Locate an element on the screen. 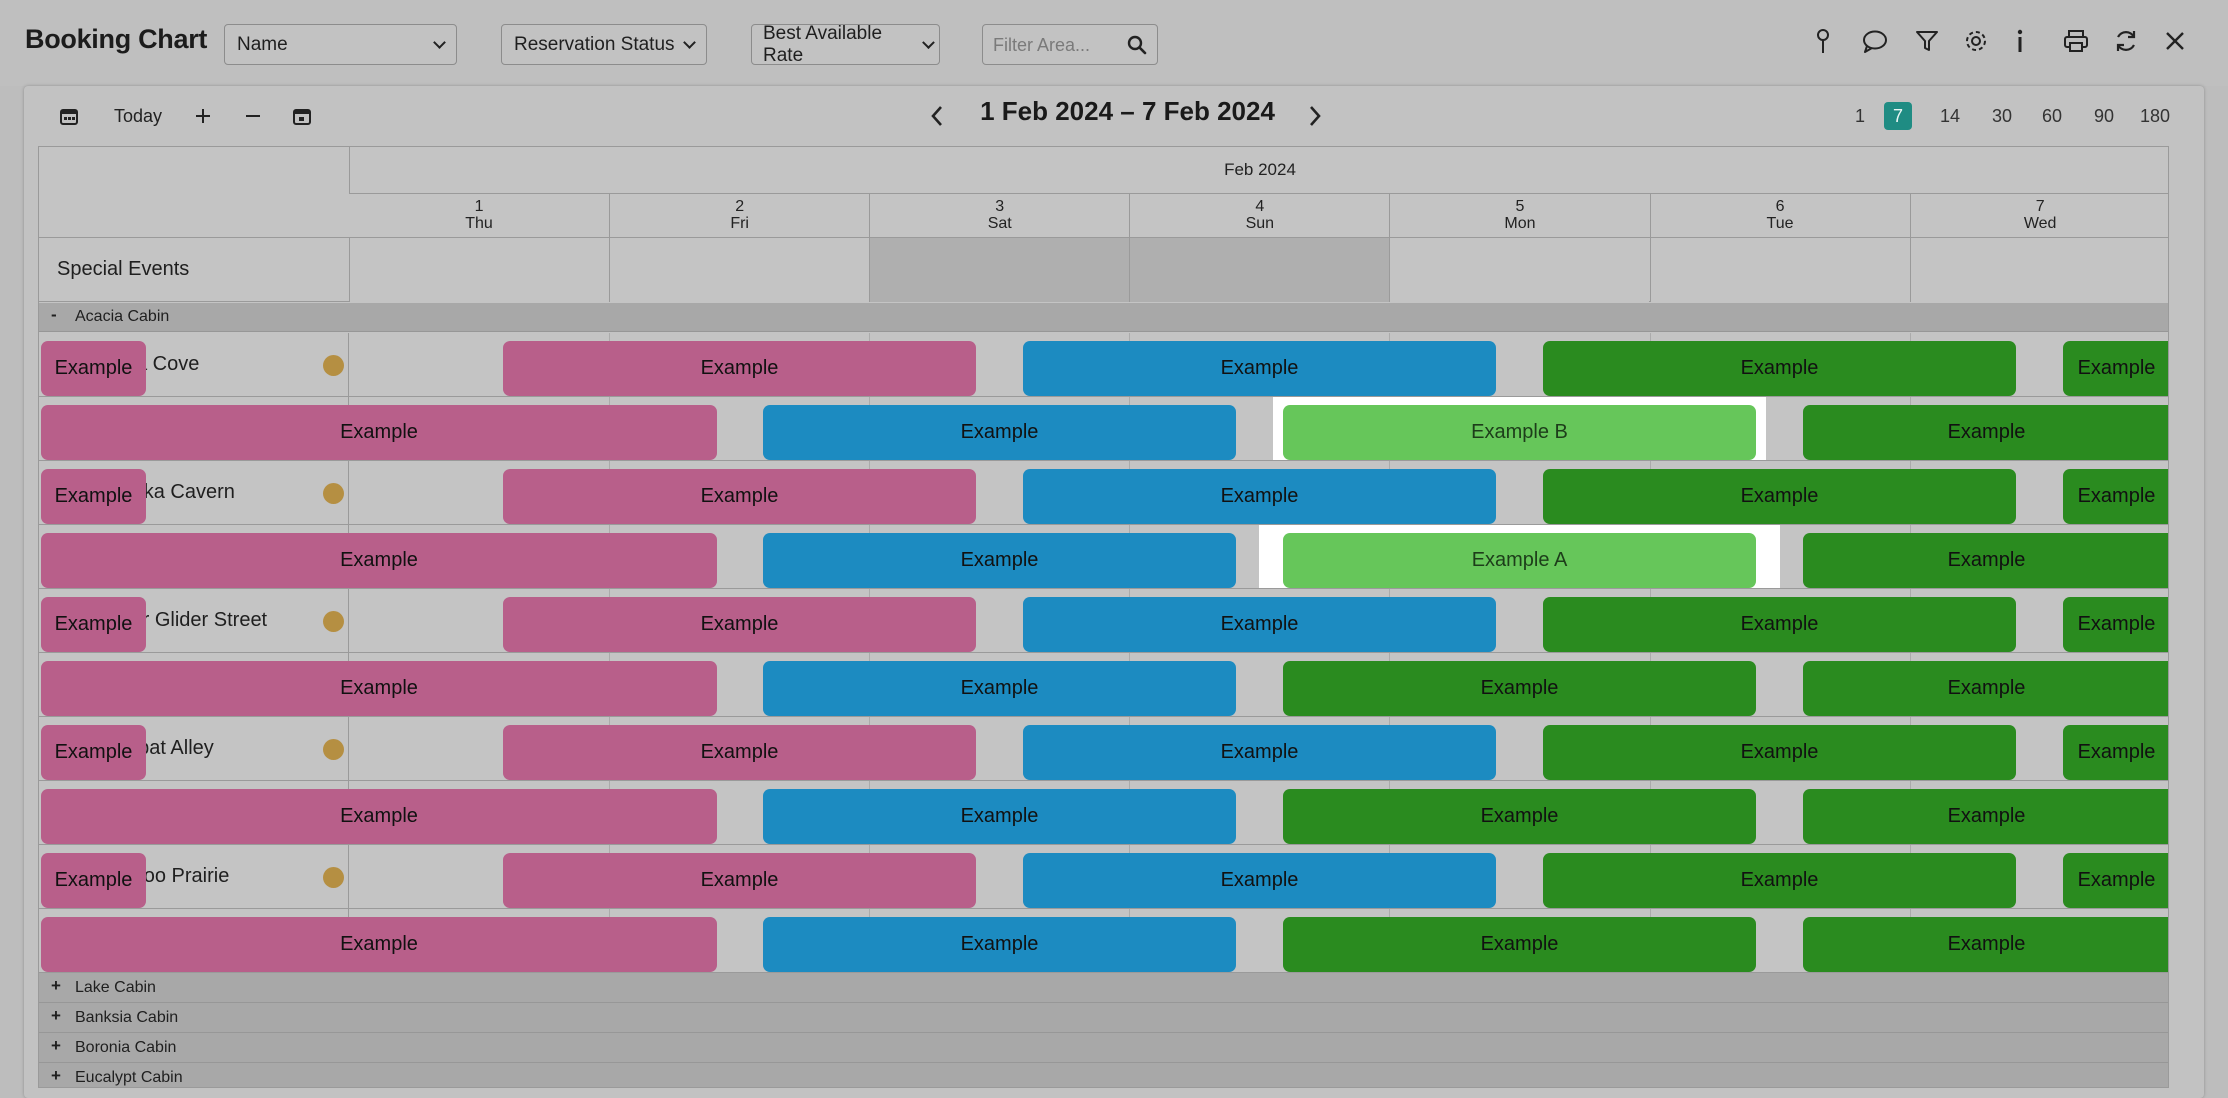 This screenshot has width=2228, height=1098. calendar-icon is located at coordinates (69, 116).